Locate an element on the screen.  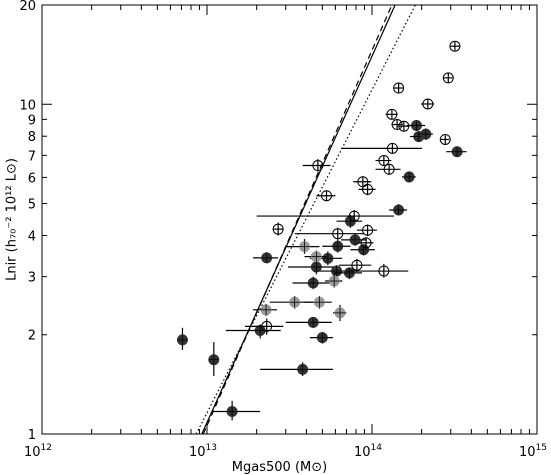
y-tick-label: 9 is located at coordinates (32, 120).